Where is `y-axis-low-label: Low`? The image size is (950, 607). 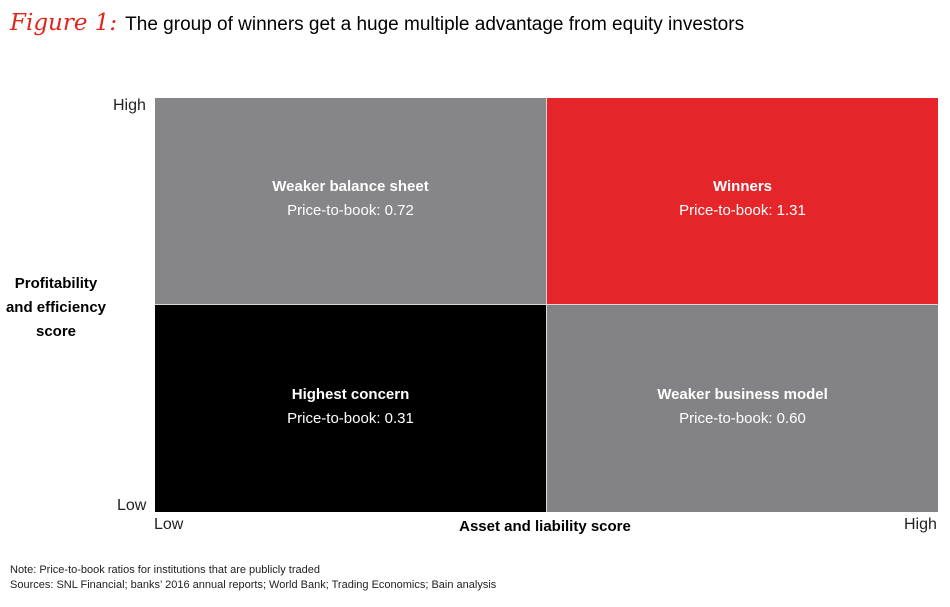 y-axis-low-label: Low is located at coordinates (132, 505).